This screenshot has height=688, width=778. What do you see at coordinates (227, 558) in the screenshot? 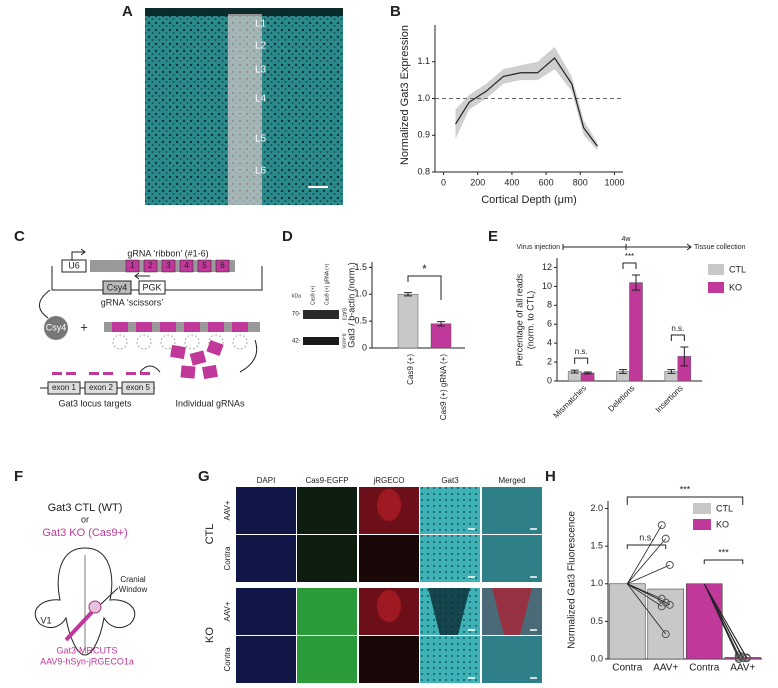
I see `row-label: Contra` at bounding box center [227, 558].